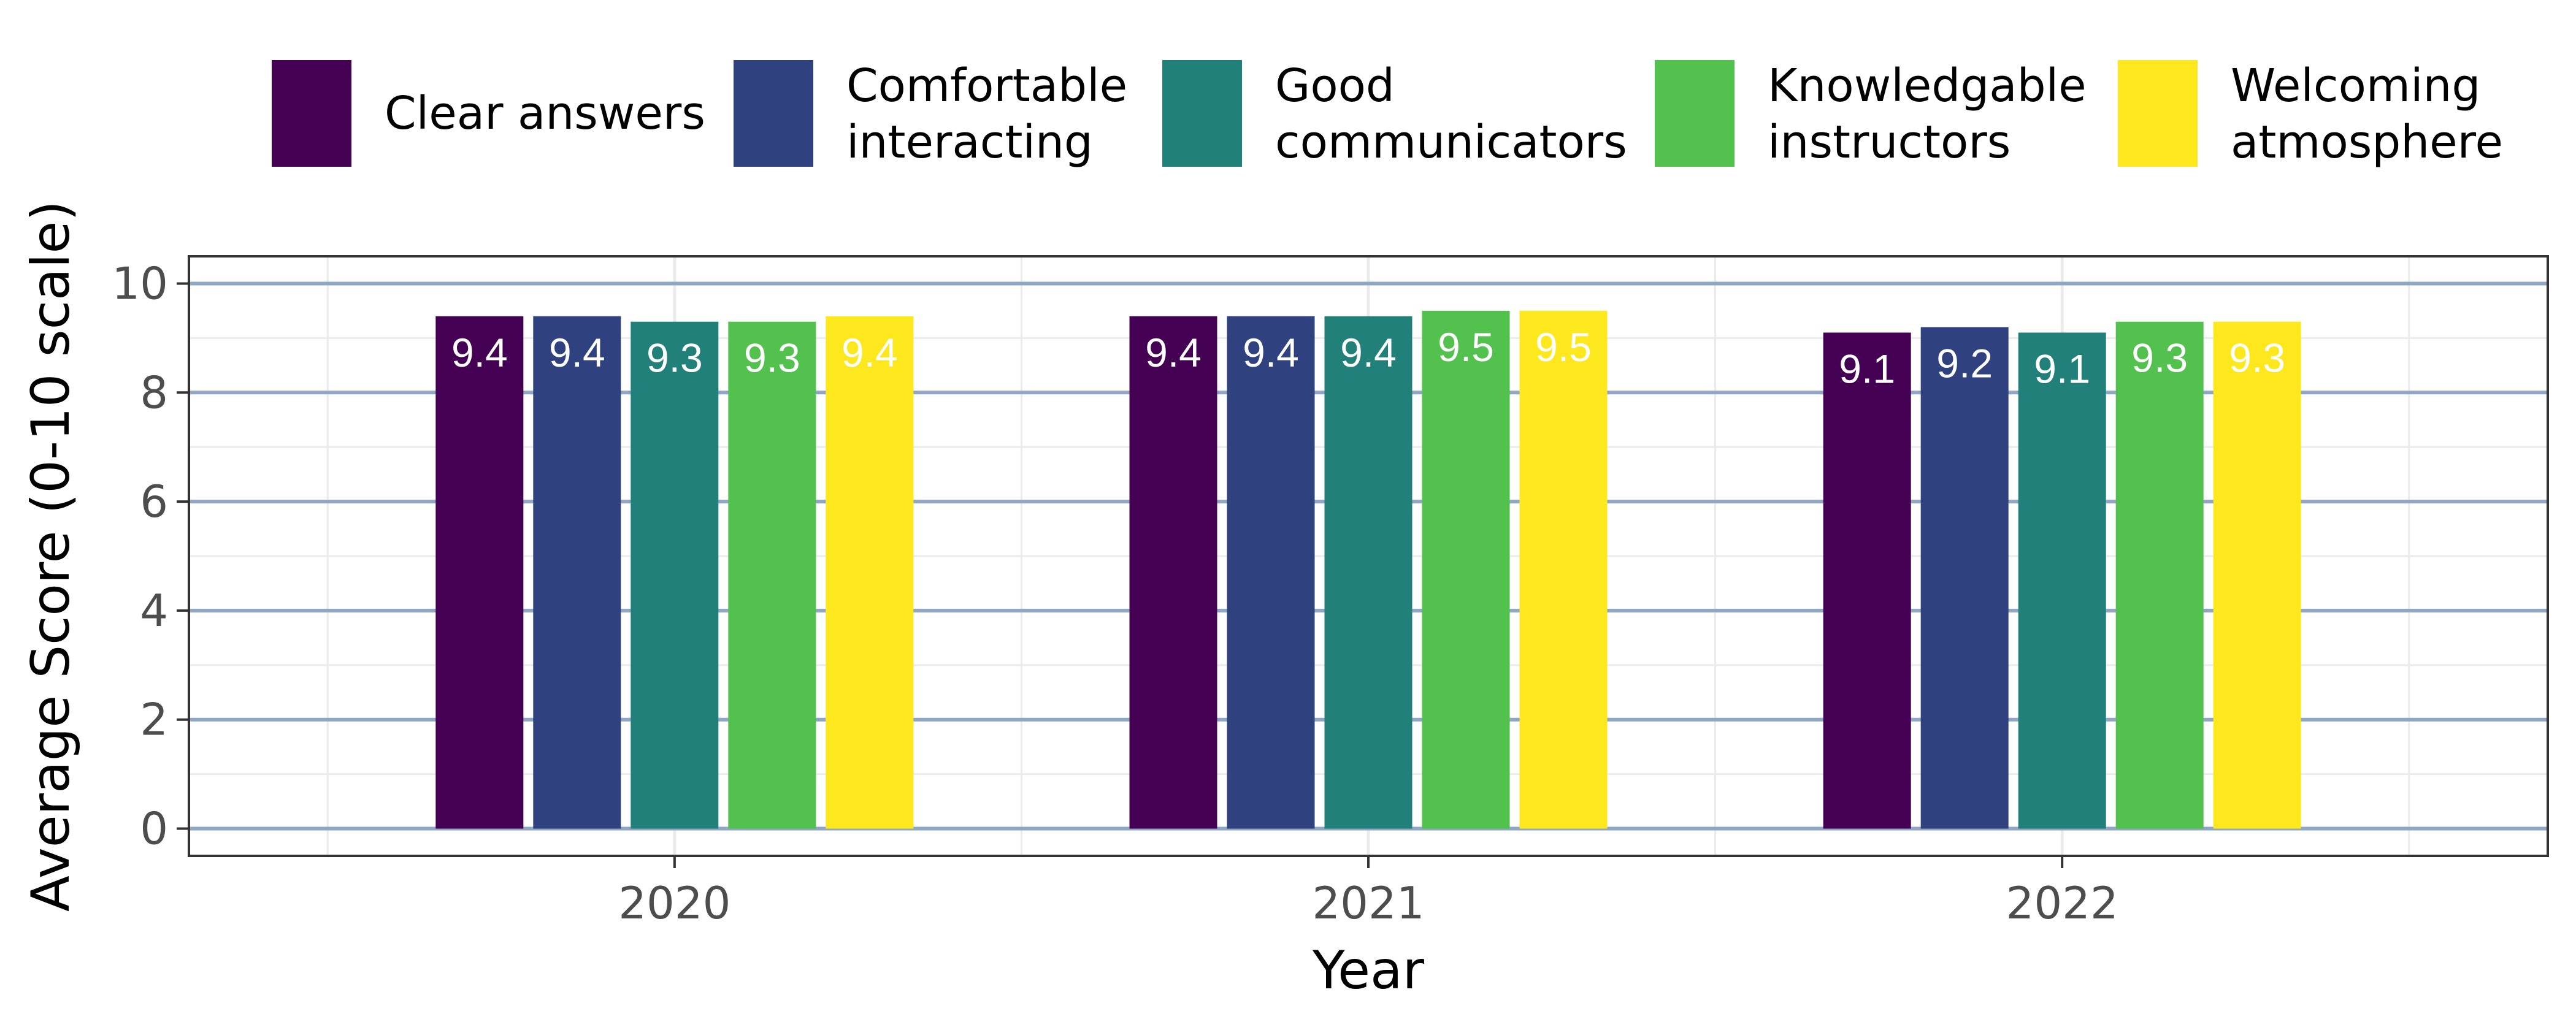 This screenshot has width=2576, height=1030. What do you see at coordinates (1368, 903) in the screenshot?
I see `x-tick-label: 2021` at bounding box center [1368, 903].